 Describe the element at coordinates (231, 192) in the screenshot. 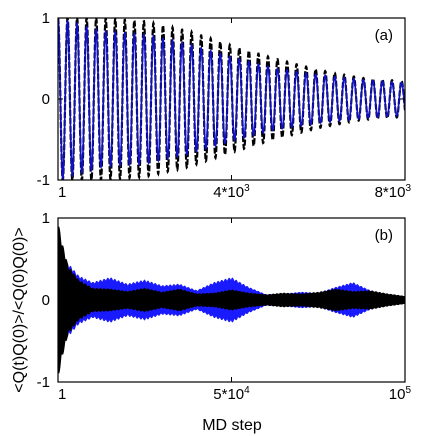

I see `x-tick-label: 4*103` at that location.